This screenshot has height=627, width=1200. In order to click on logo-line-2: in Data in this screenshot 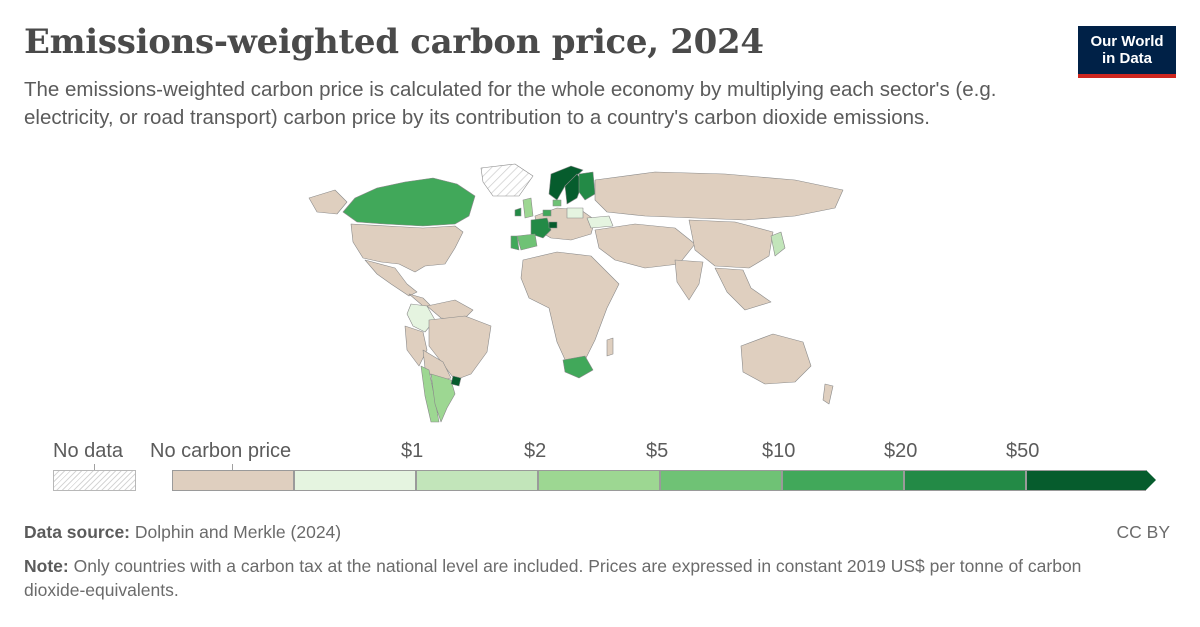, I will do `click(1126, 58)`.